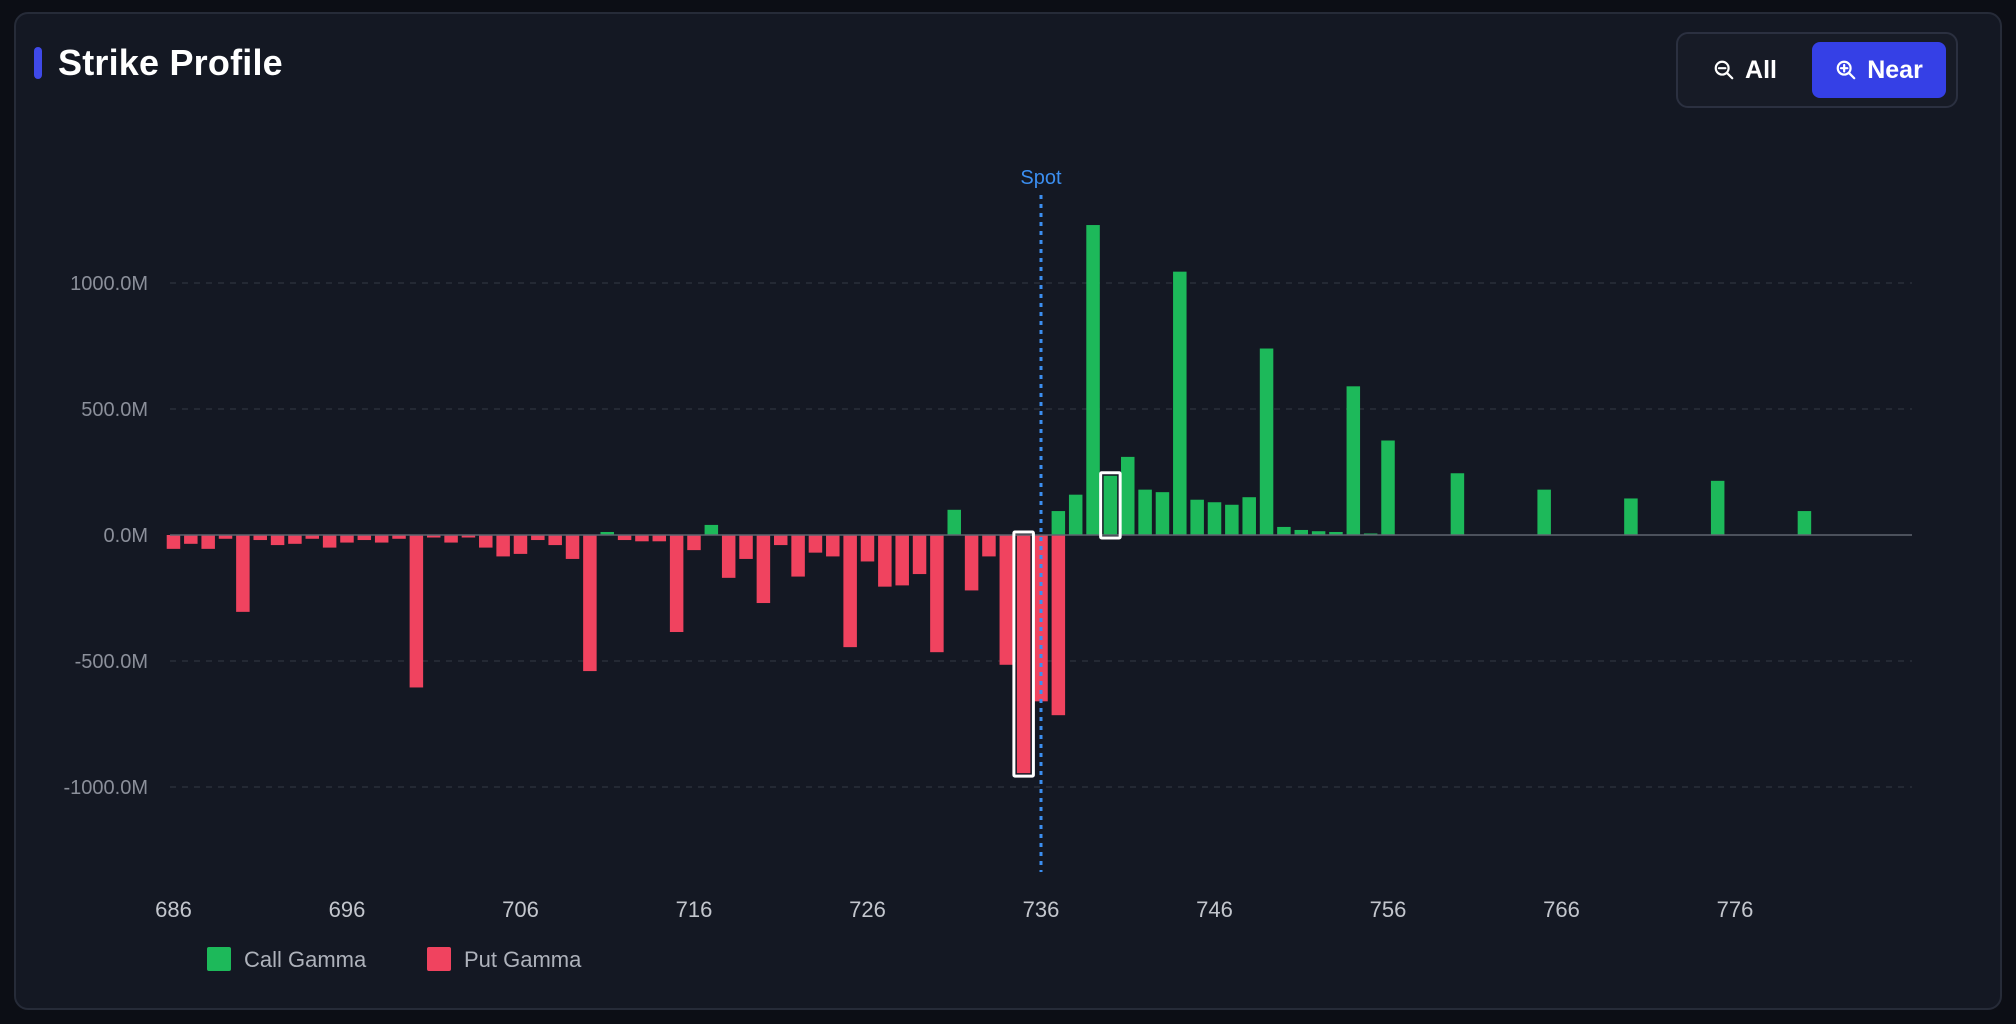 The width and height of the screenshot is (2016, 1024). Describe the element at coordinates (106, 788) in the screenshot. I see `y-tick-label: -1000.0M` at that location.